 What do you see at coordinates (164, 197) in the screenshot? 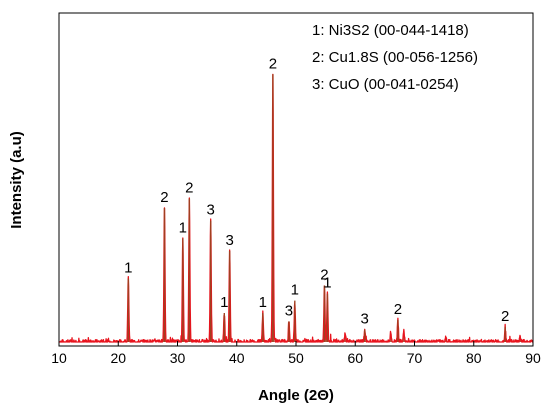
I see `peak-label-1: 2` at bounding box center [164, 197].